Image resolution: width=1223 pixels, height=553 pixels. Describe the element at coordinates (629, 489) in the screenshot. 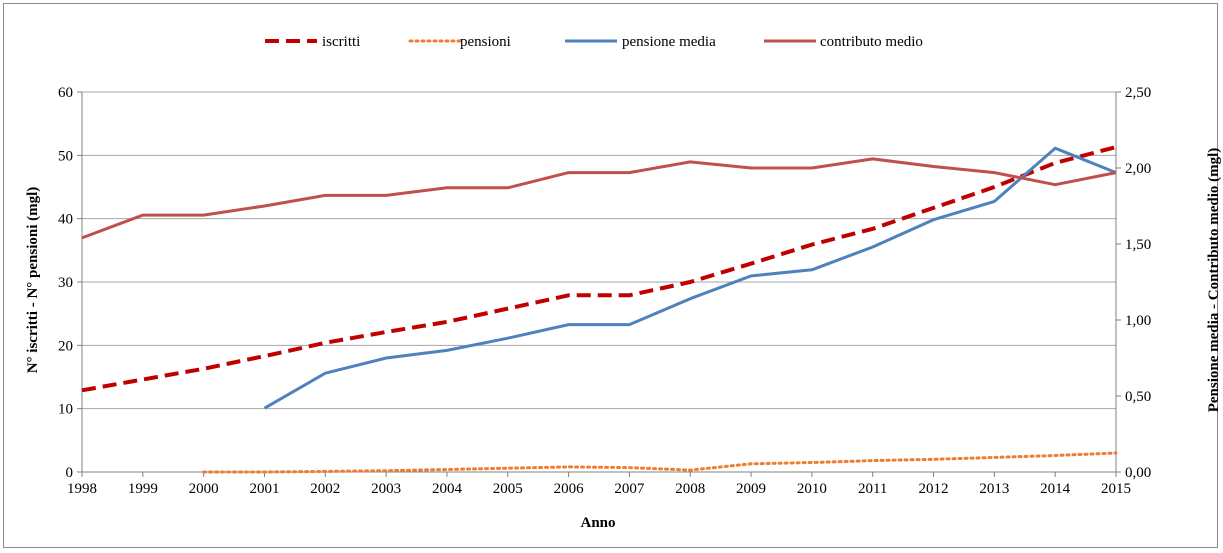

I see `x-tick-label: 2007` at that location.